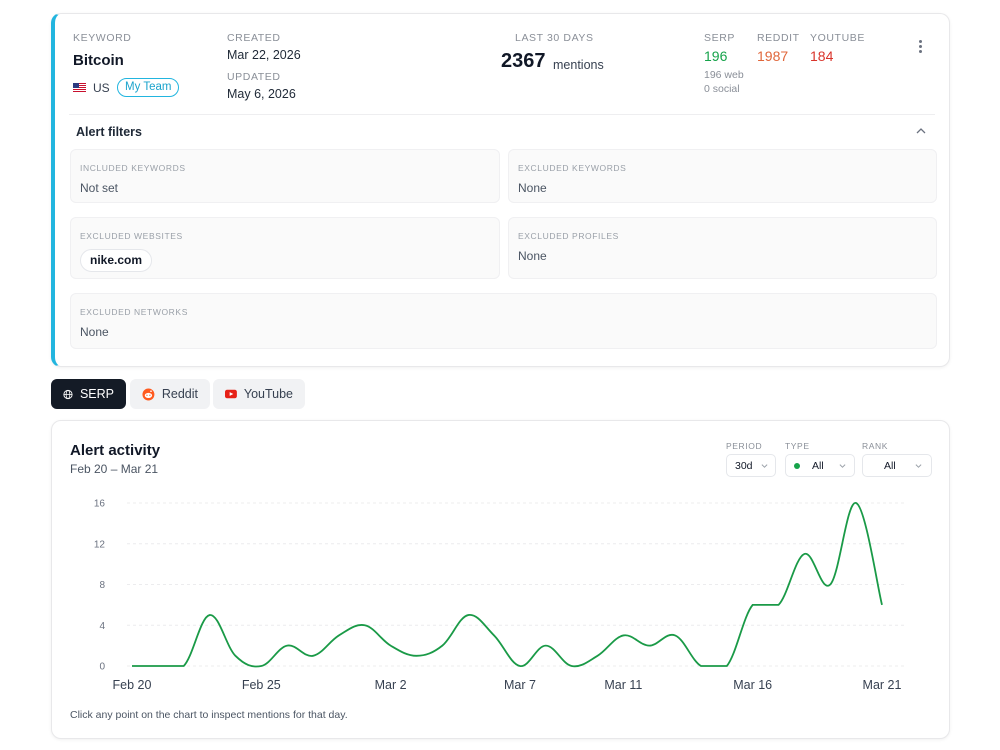 The height and width of the screenshot is (750, 1000). What do you see at coordinates (897, 465) in the screenshot?
I see `rank-select: All` at bounding box center [897, 465].